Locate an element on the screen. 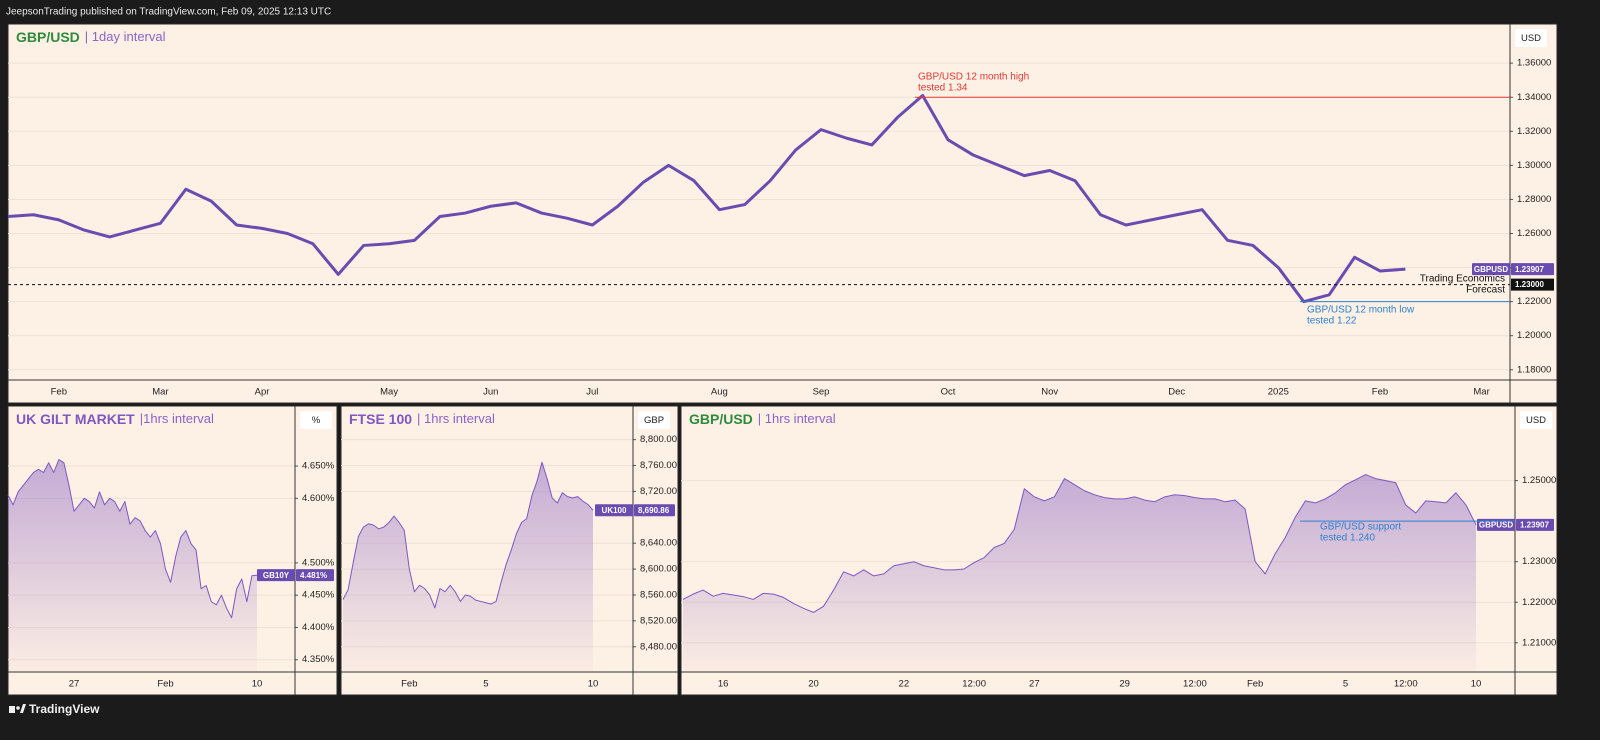  y-tick-label: 4.500% is located at coordinates (318, 562).